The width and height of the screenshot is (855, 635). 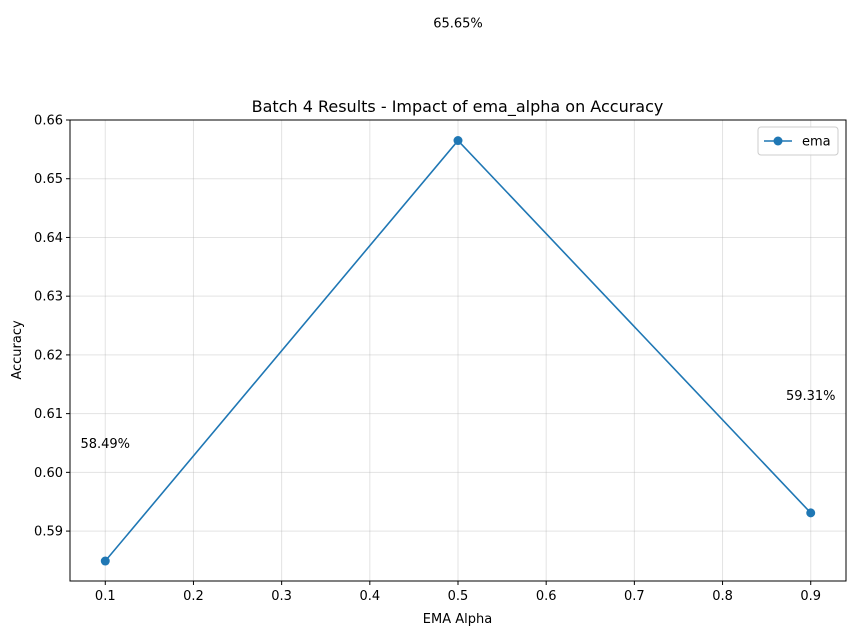 What do you see at coordinates (634, 596) in the screenshot?
I see `x-tick-label: 0.7` at bounding box center [634, 596].